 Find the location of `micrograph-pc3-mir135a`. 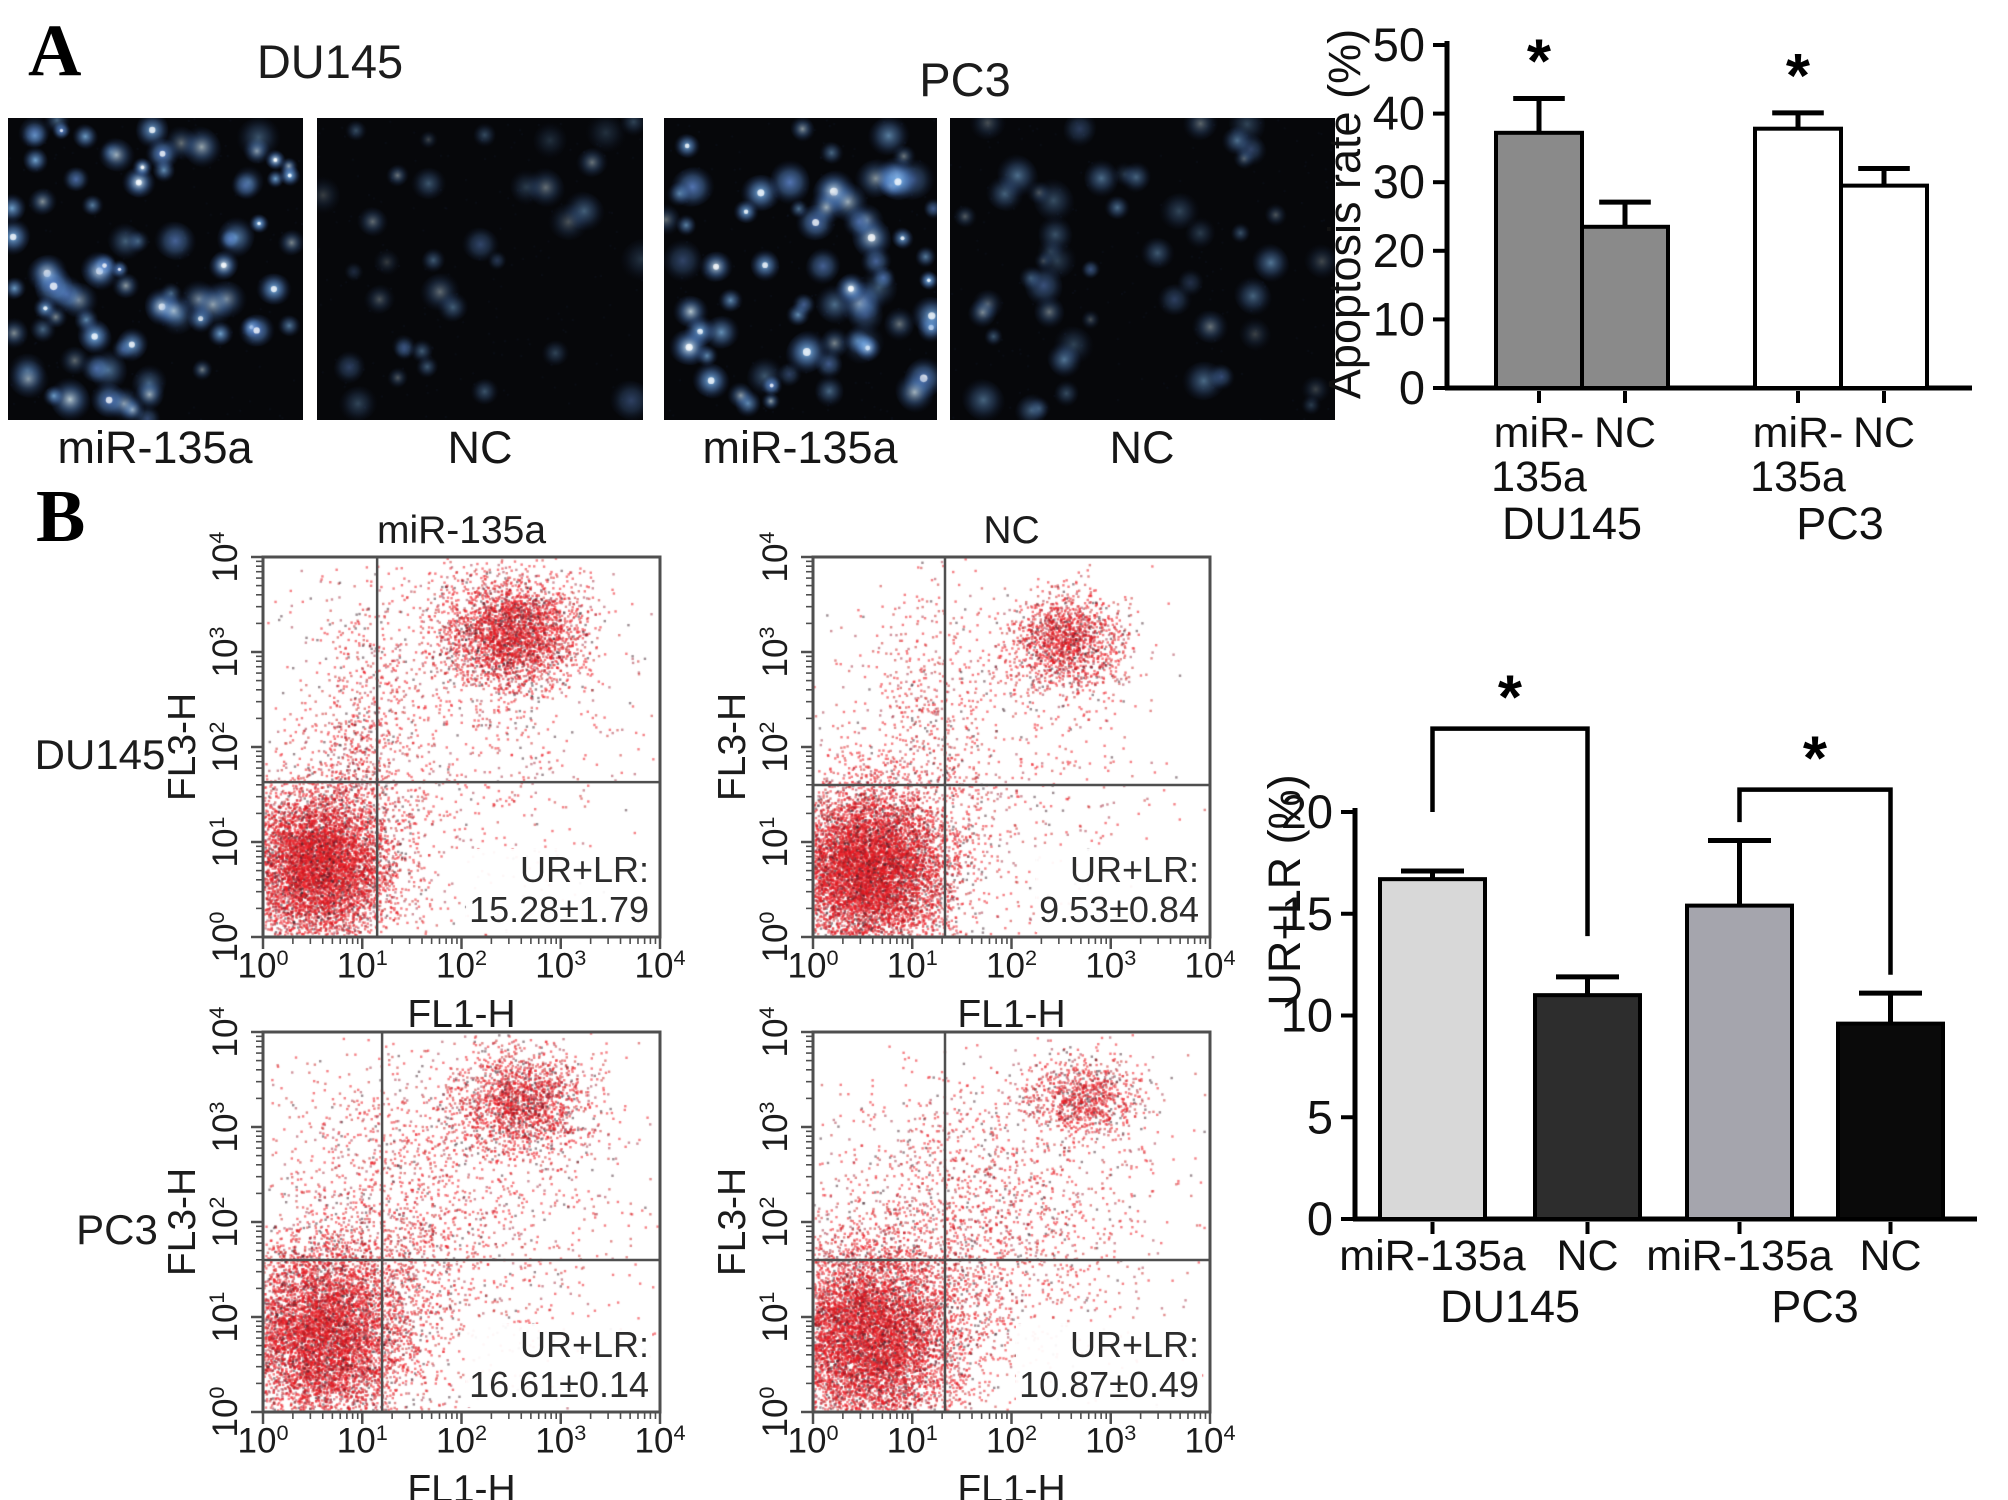

micrograph-pc3-mir135a is located at coordinates (800, 269).